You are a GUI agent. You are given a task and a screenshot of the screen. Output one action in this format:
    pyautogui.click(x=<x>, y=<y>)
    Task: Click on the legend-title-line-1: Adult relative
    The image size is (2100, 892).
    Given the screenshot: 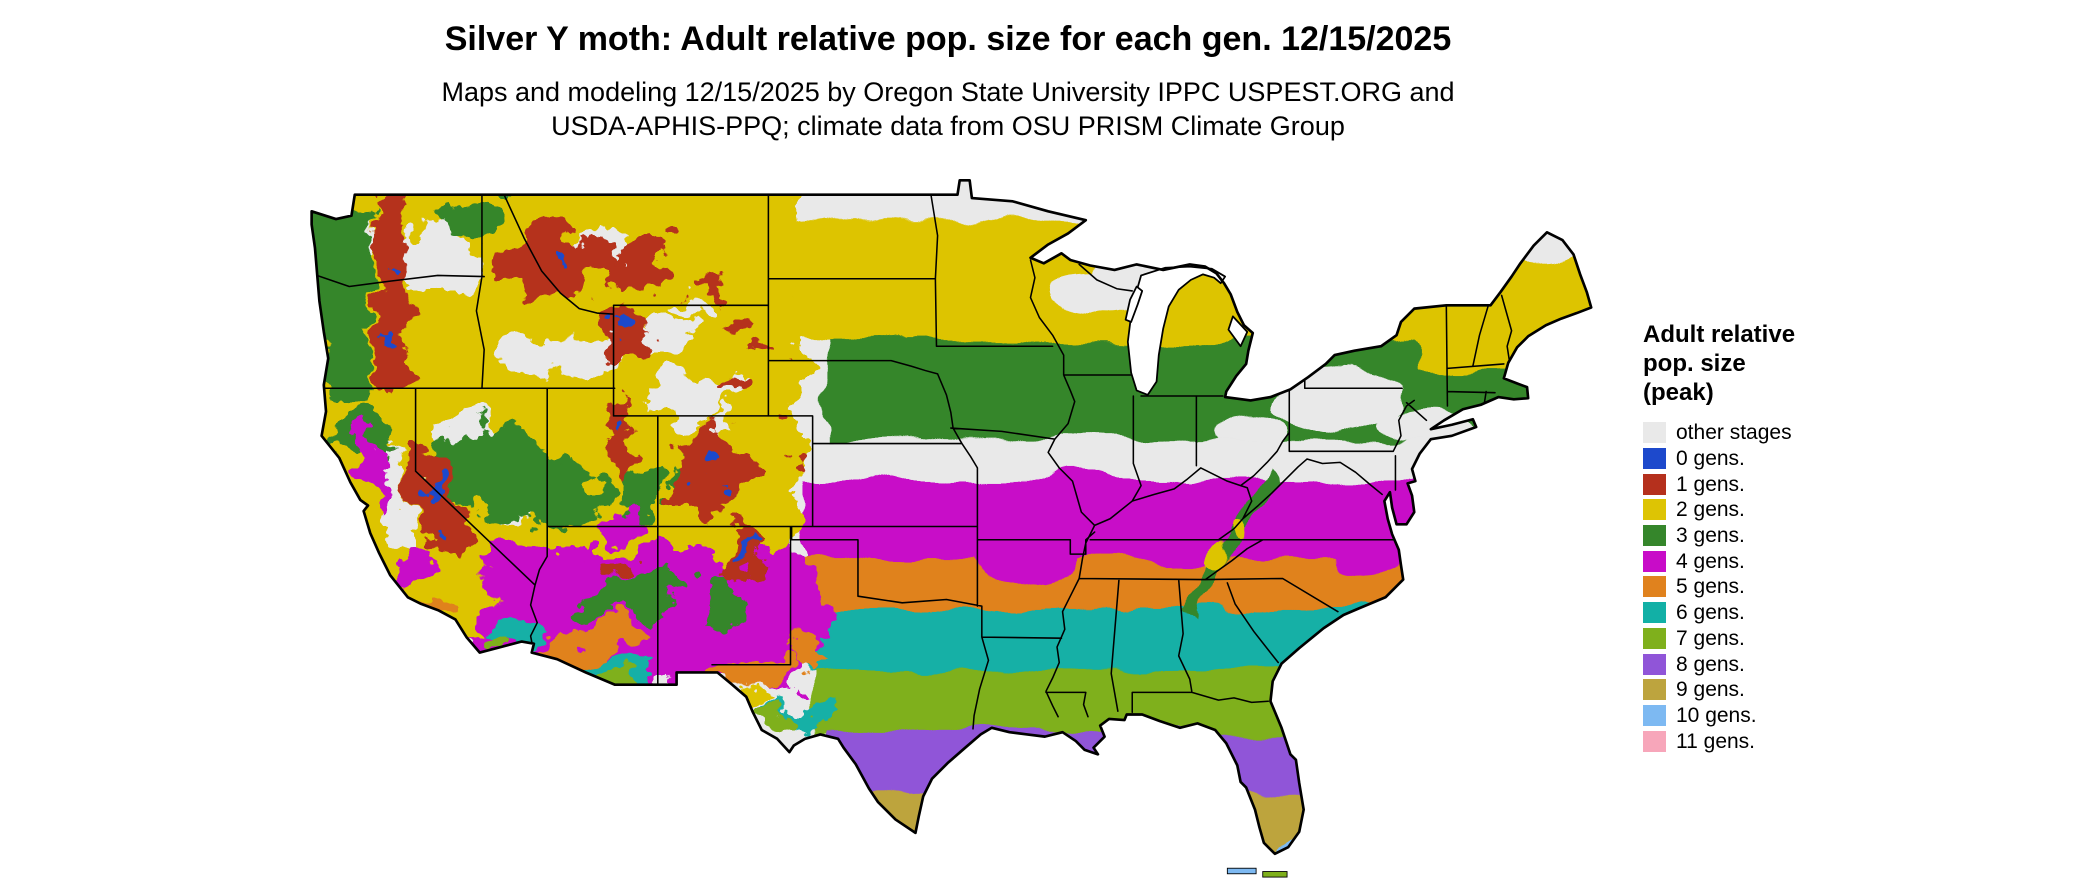 What is the action you would take?
    pyautogui.click(x=1719, y=334)
    